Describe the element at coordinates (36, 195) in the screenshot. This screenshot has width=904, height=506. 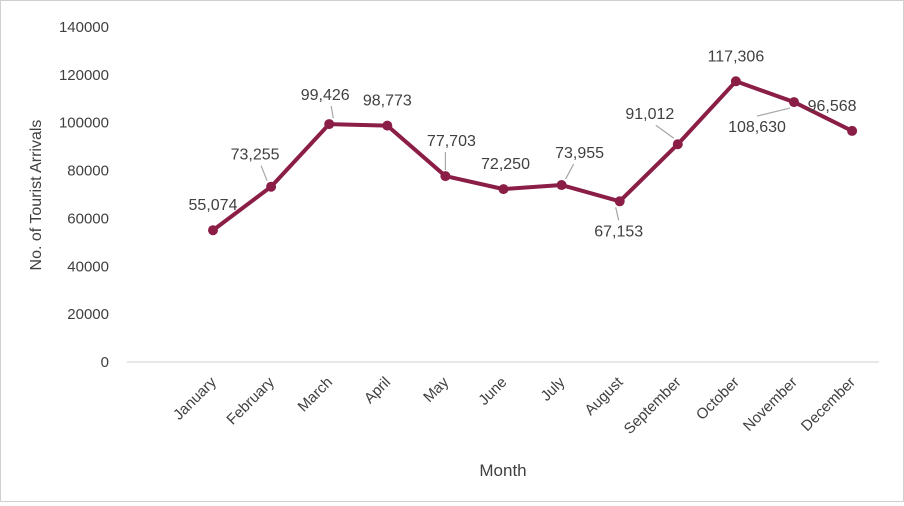
I see `y-axis-title: No. of Tourist Arrivals` at that location.